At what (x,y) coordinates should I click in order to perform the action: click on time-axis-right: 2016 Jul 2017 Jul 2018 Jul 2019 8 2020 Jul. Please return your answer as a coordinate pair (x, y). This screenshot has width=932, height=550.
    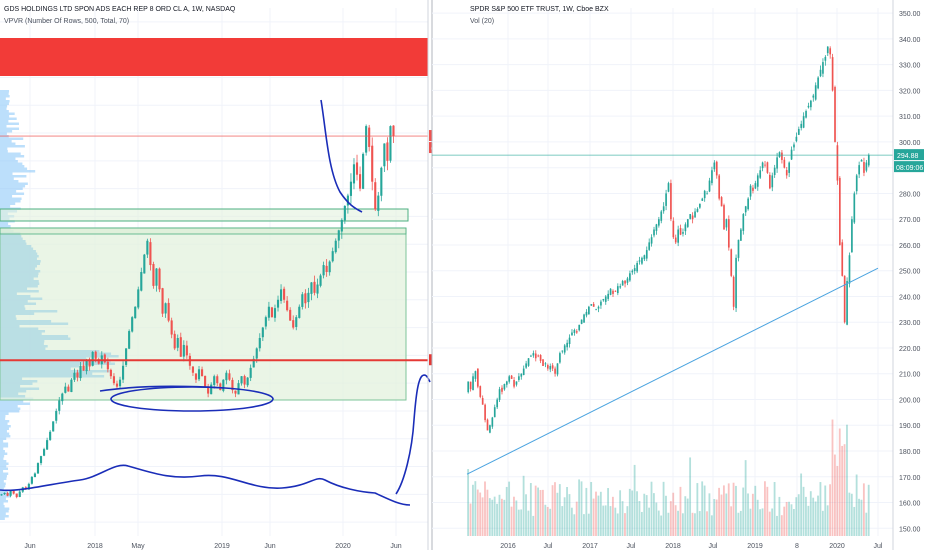
    Looking at the image, I should click on (691, 546).